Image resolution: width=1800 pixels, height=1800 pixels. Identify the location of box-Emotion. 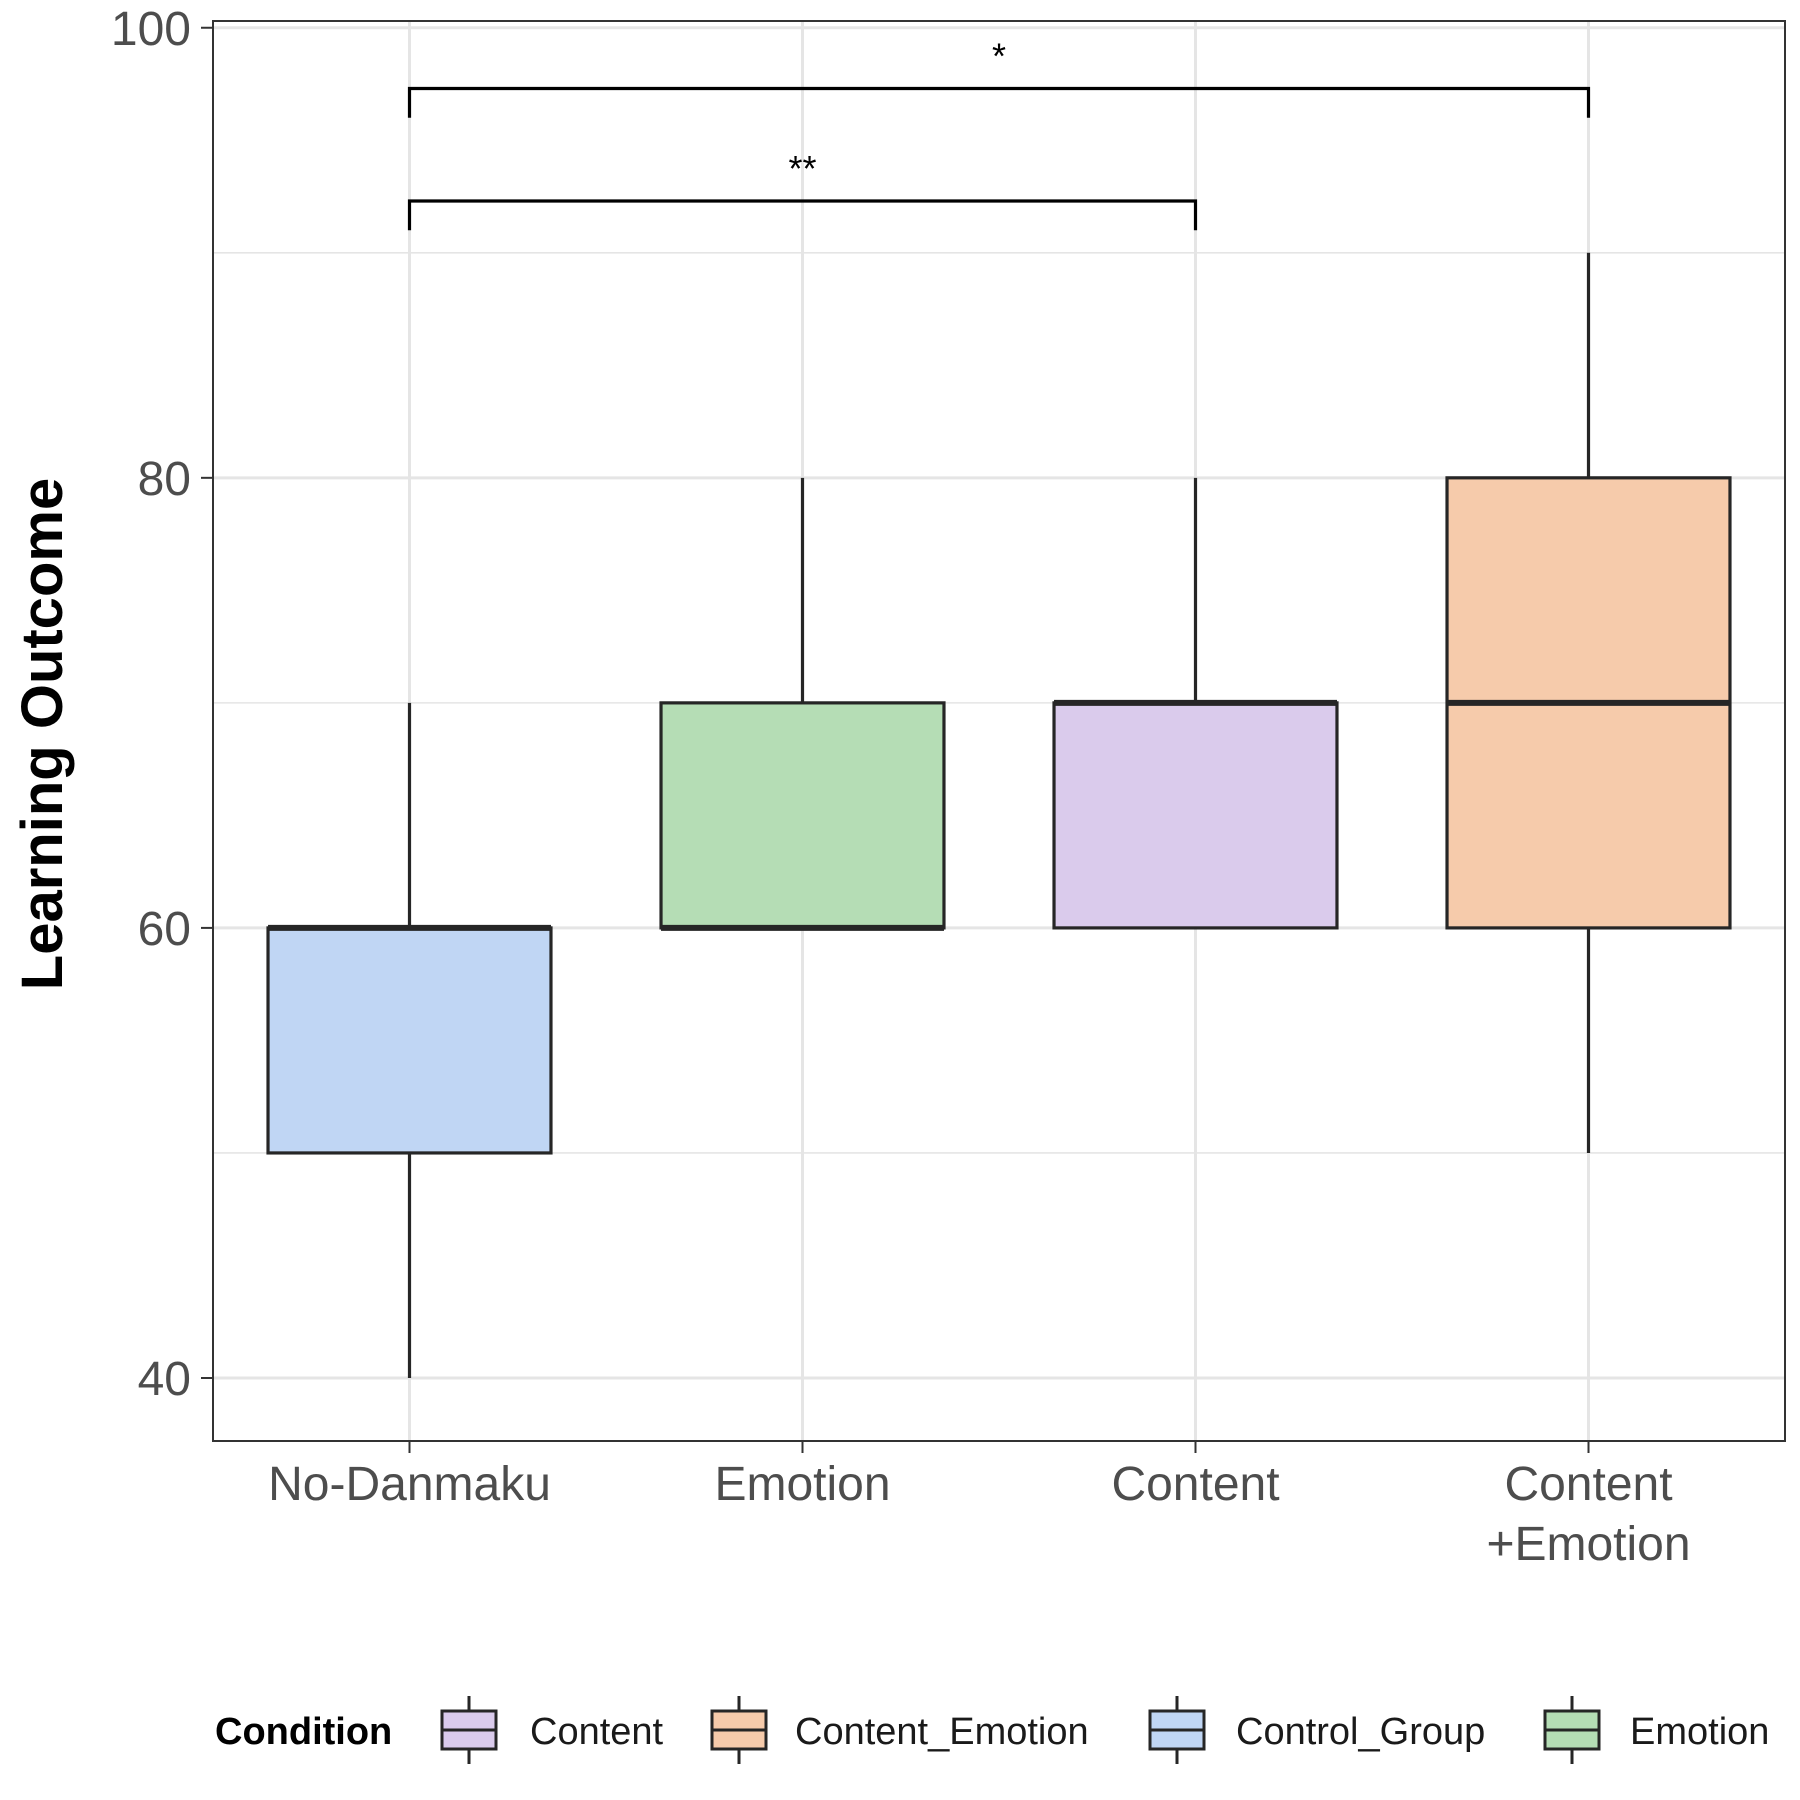
(802, 704).